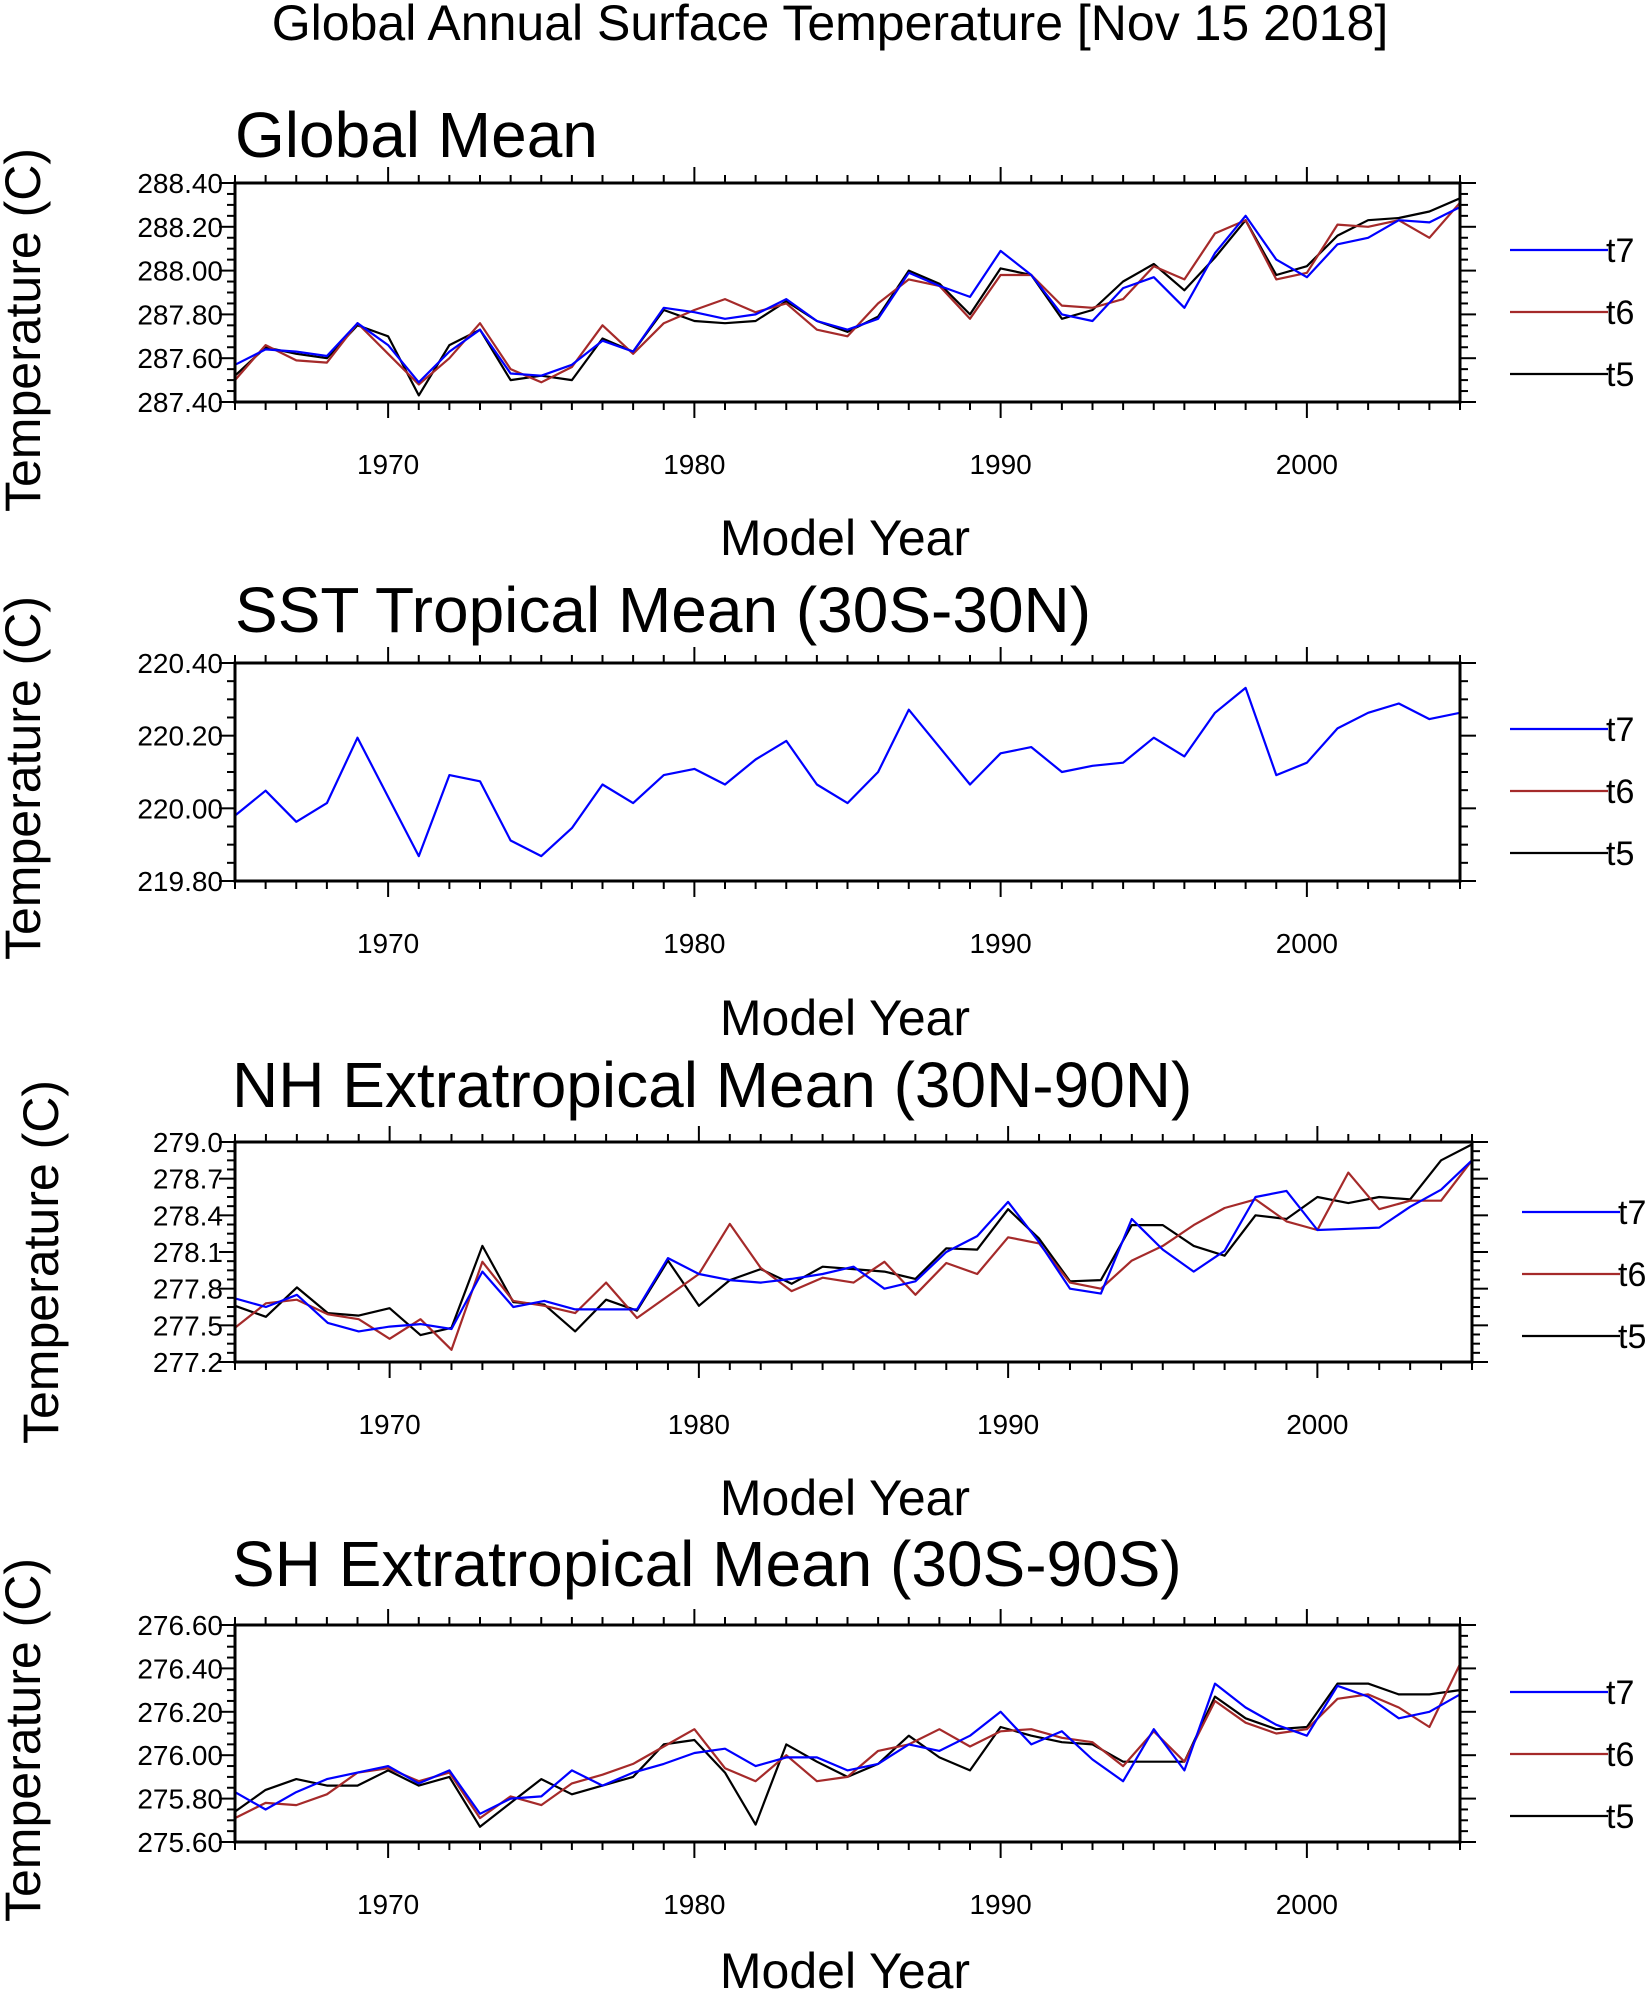 The width and height of the screenshot is (1647, 2000). What do you see at coordinates (663, 610) in the screenshot?
I see `panel-title: SST Tropical Mean (30S-30N)` at bounding box center [663, 610].